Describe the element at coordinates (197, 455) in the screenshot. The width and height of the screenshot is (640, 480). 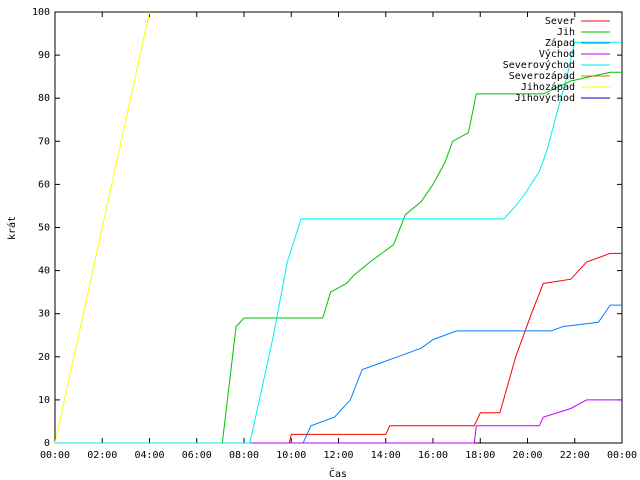
I see `x-tick-label: 06:00` at that location.